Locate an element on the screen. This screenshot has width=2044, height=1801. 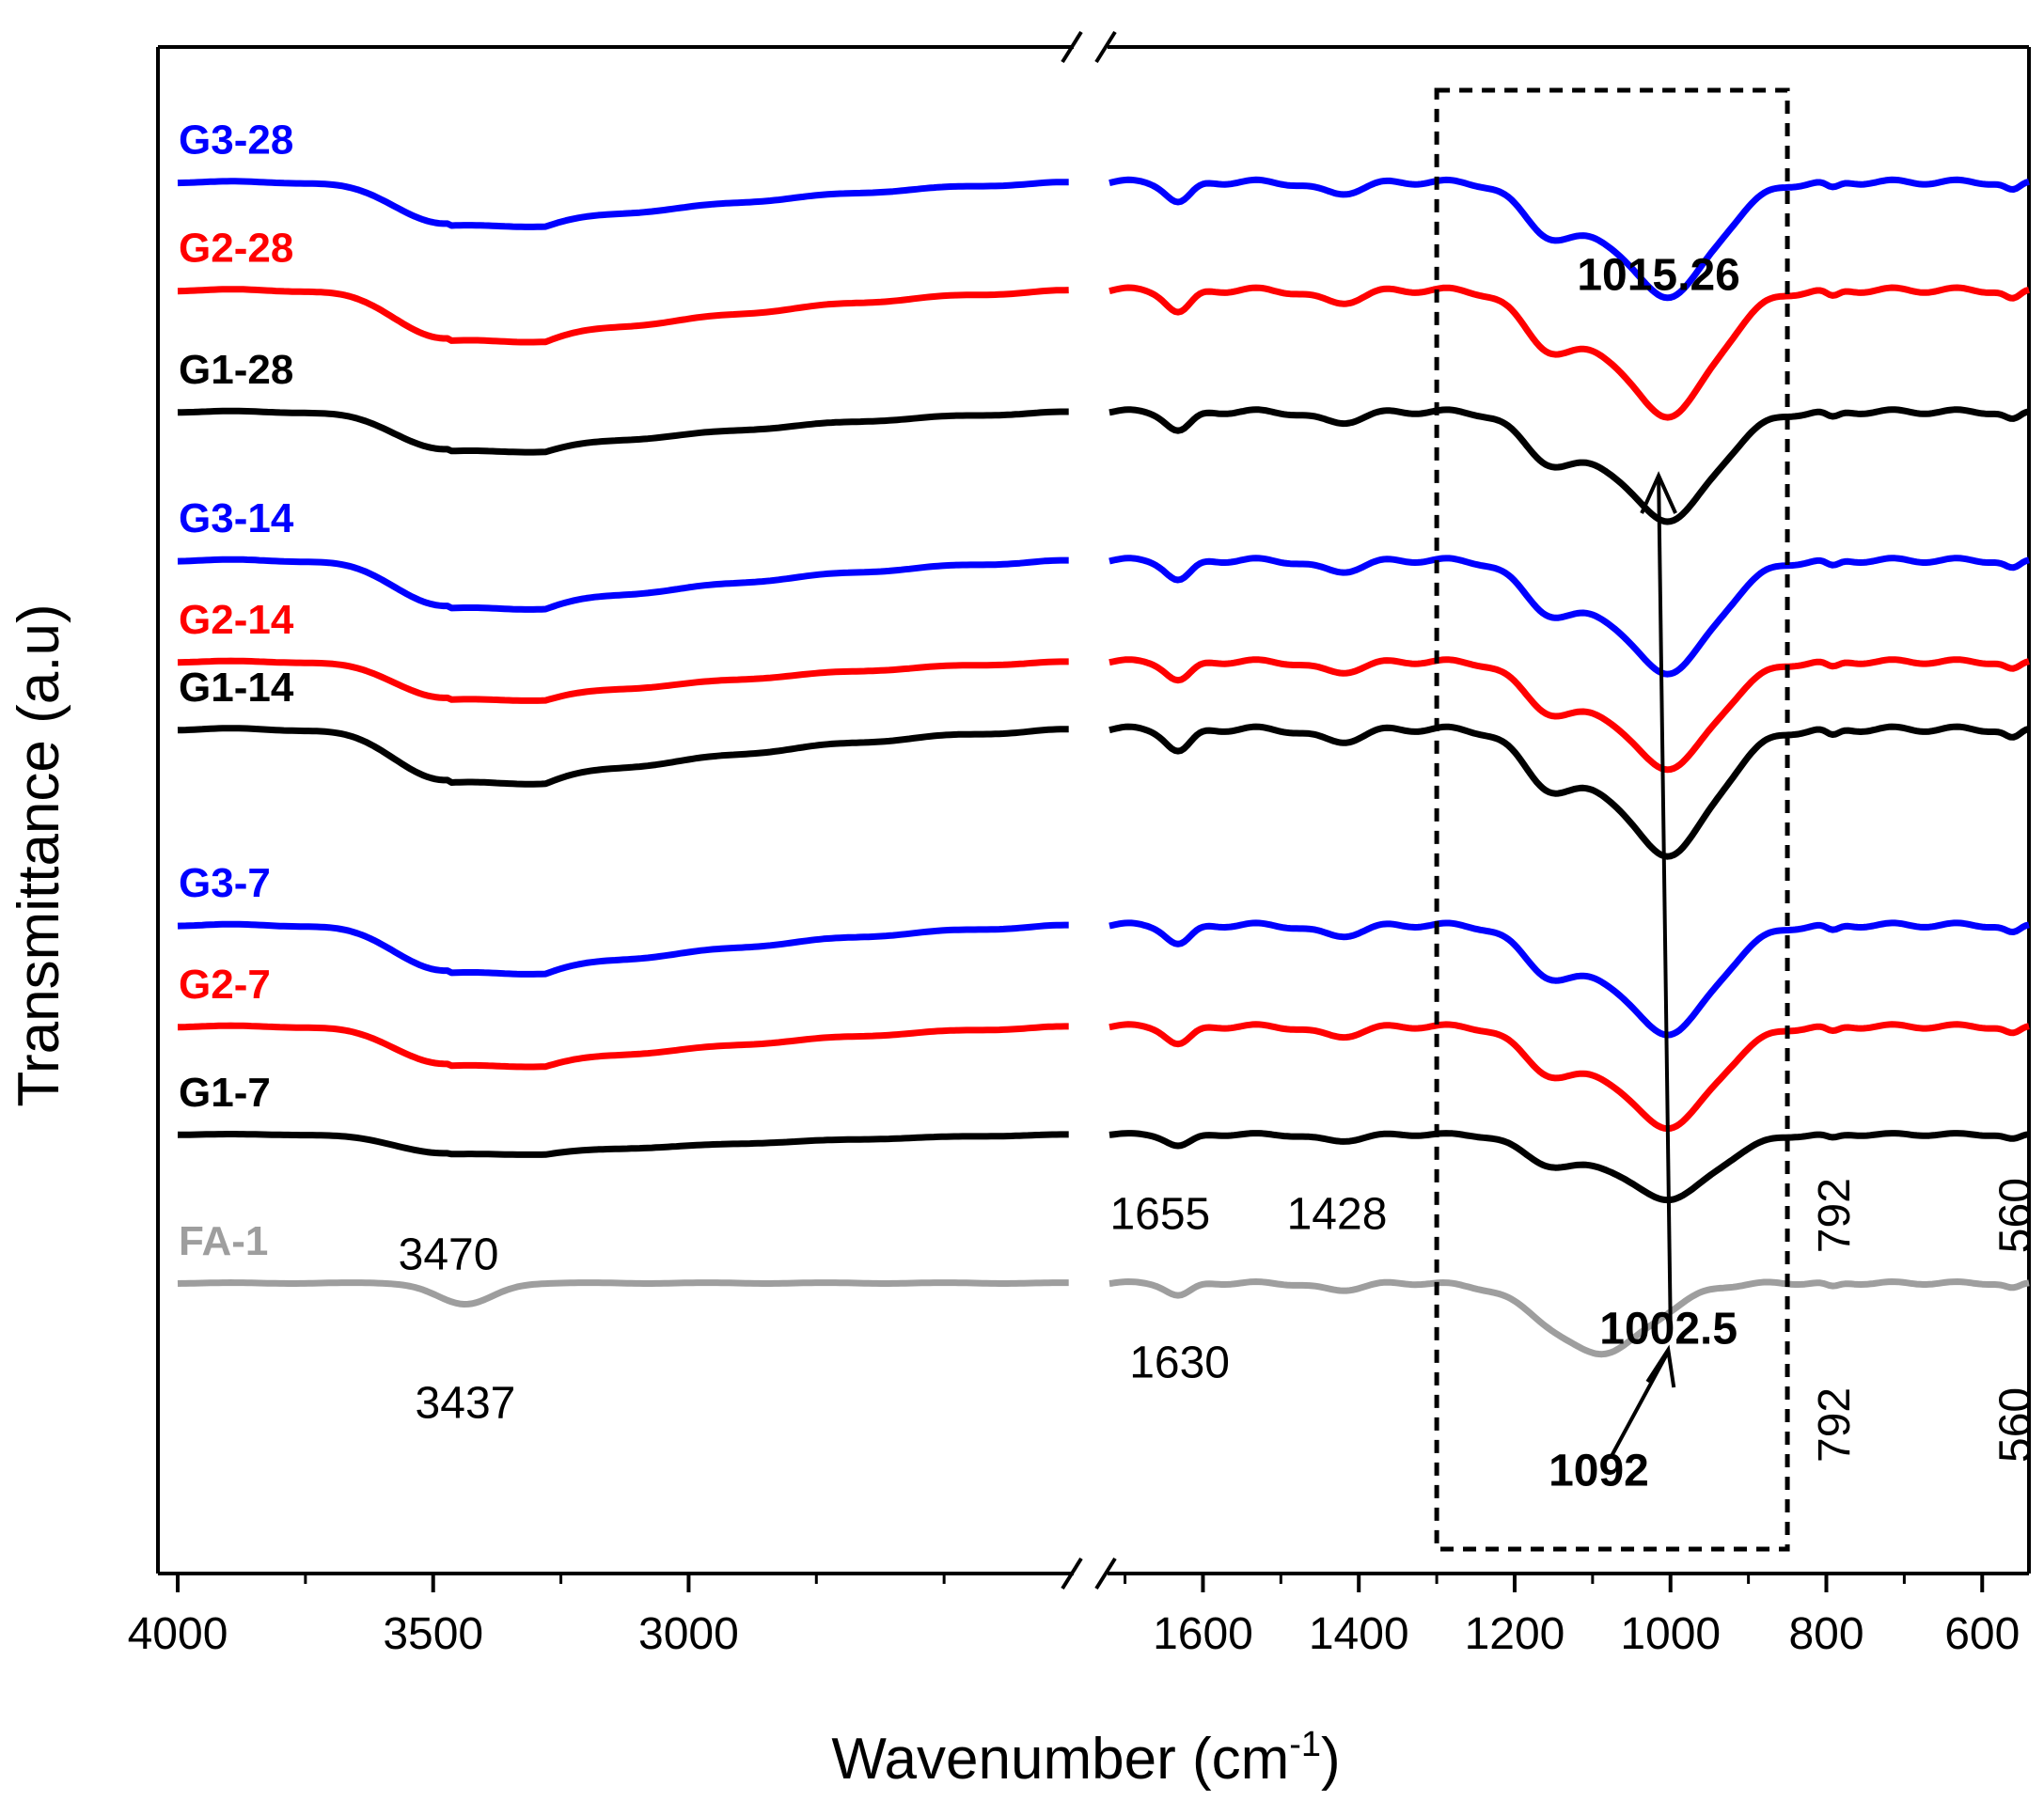
x-tick-label: 4000 is located at coordinates (178, 1634).